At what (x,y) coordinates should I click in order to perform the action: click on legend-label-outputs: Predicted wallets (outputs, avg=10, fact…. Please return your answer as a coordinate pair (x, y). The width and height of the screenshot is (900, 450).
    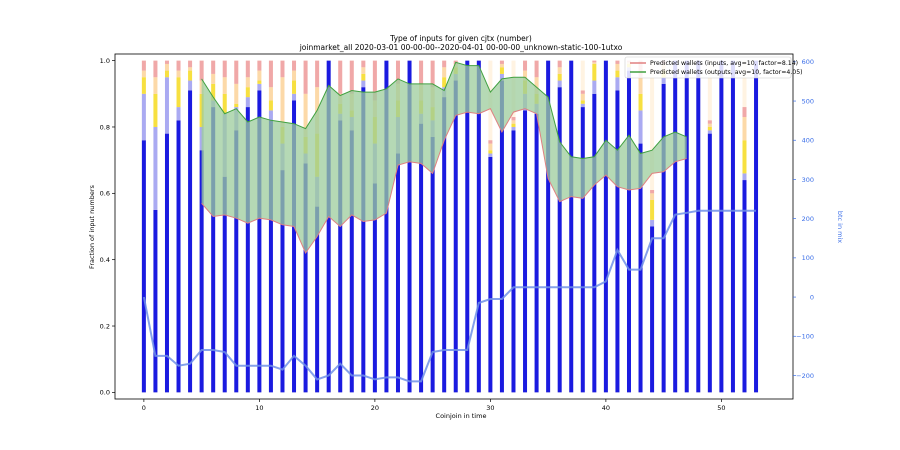
    Looking at the image, I should click on (726, 72).